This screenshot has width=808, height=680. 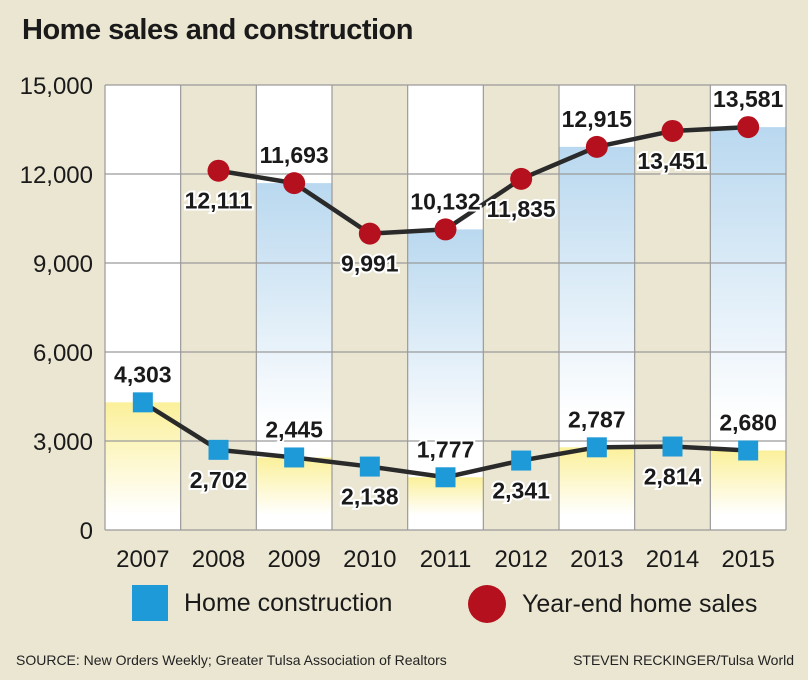 I want to click on x-tick-label: 2014, so click(x=672, y=559).